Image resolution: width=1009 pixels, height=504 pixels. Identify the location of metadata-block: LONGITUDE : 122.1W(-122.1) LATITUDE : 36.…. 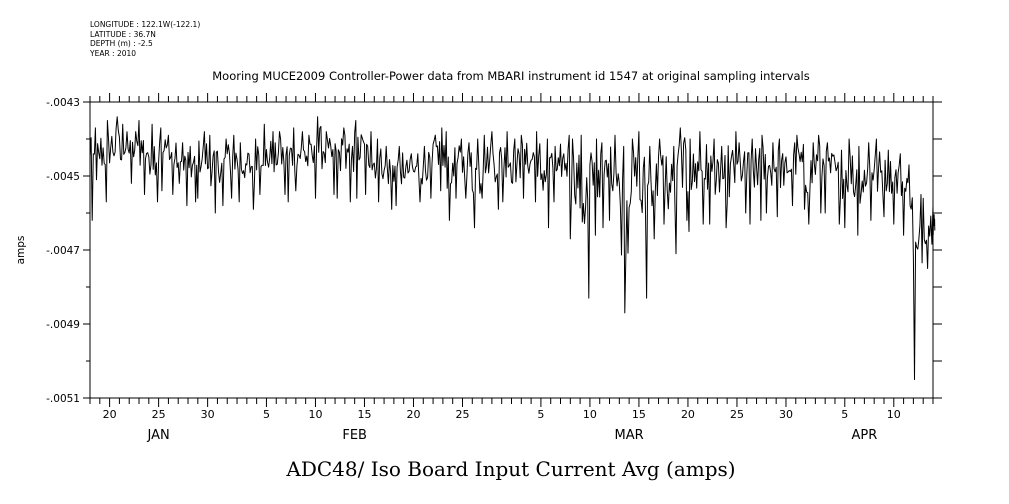
(145, 39).